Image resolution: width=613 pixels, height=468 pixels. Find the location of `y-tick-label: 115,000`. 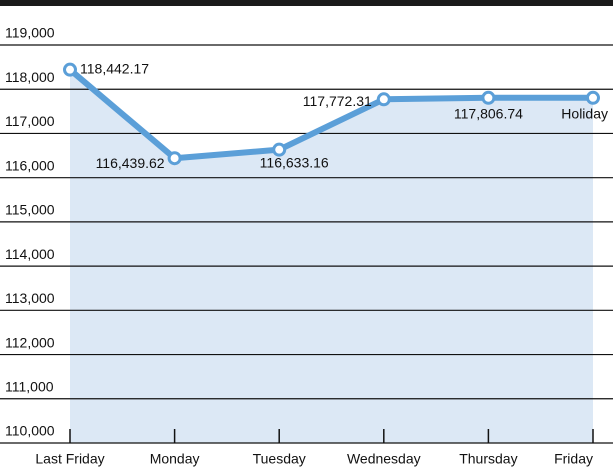

y-tick-label: 115,000 is located at coordinates (30, 210).